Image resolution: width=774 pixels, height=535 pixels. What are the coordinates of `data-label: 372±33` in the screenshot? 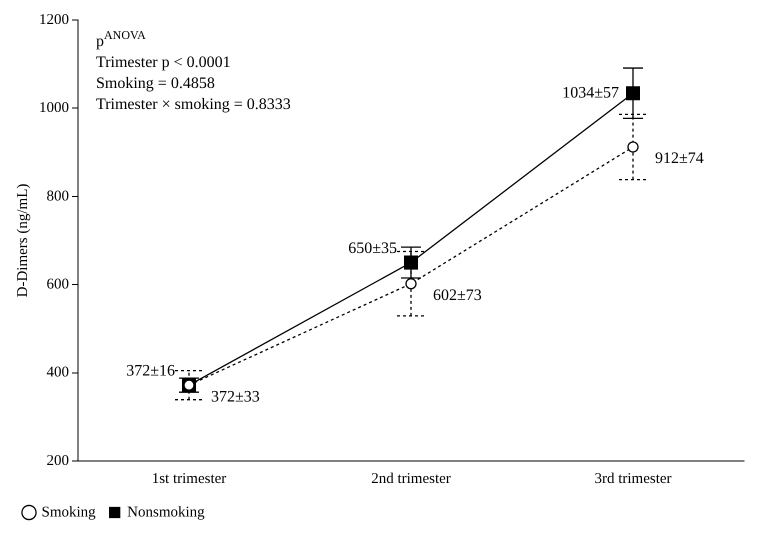 It's located at (235, 397).